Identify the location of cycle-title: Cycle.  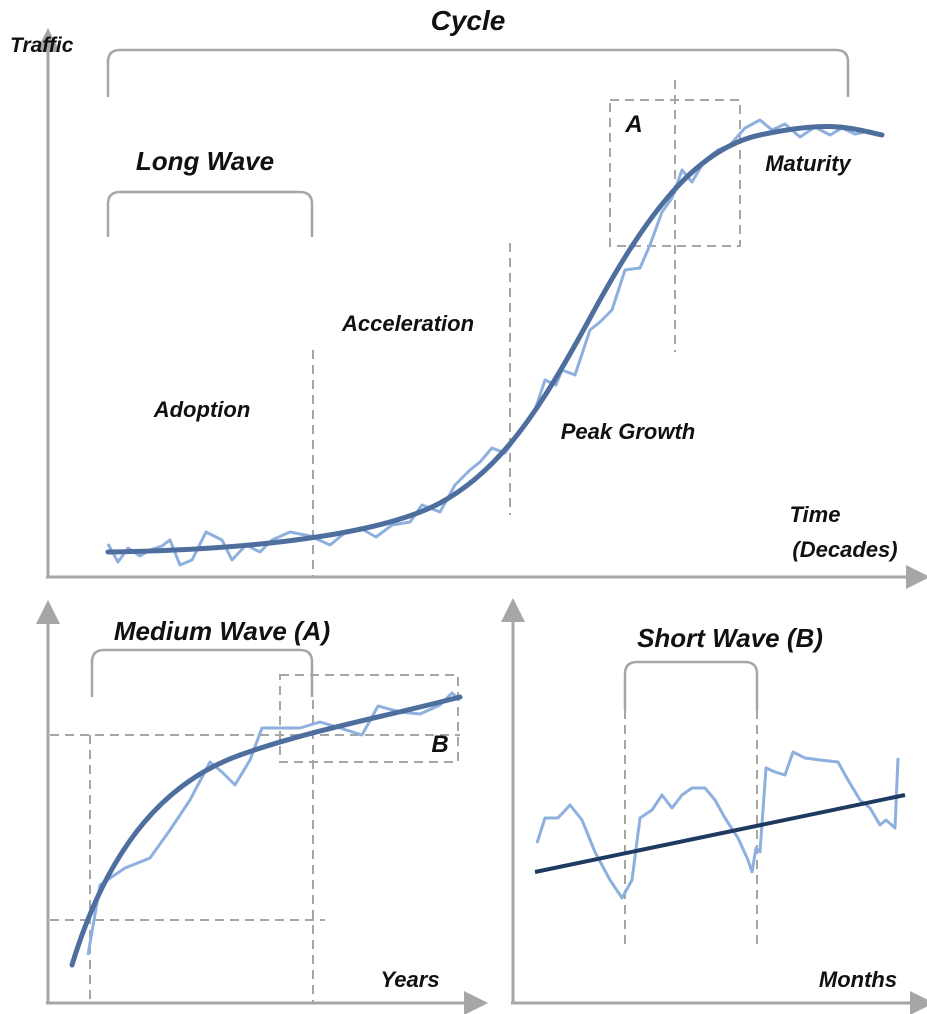
(468, 20).